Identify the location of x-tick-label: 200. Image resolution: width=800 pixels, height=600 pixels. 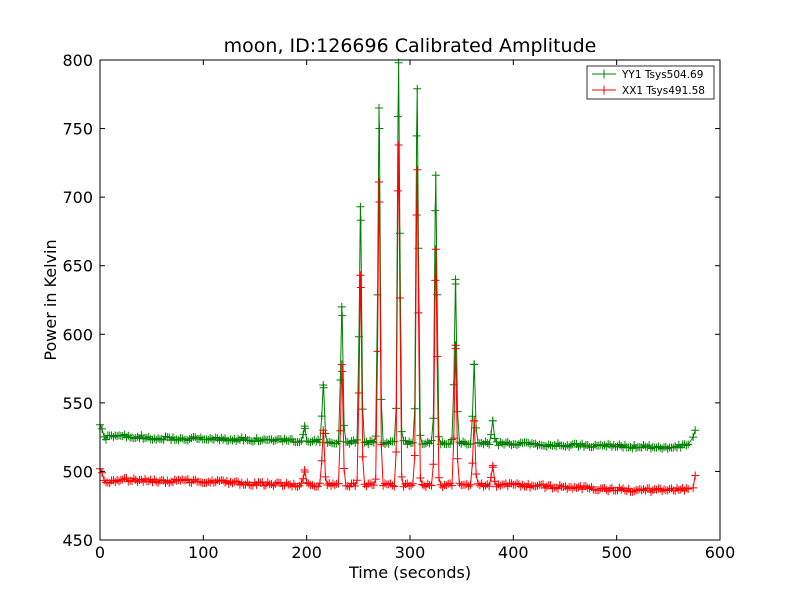
(306, 552).